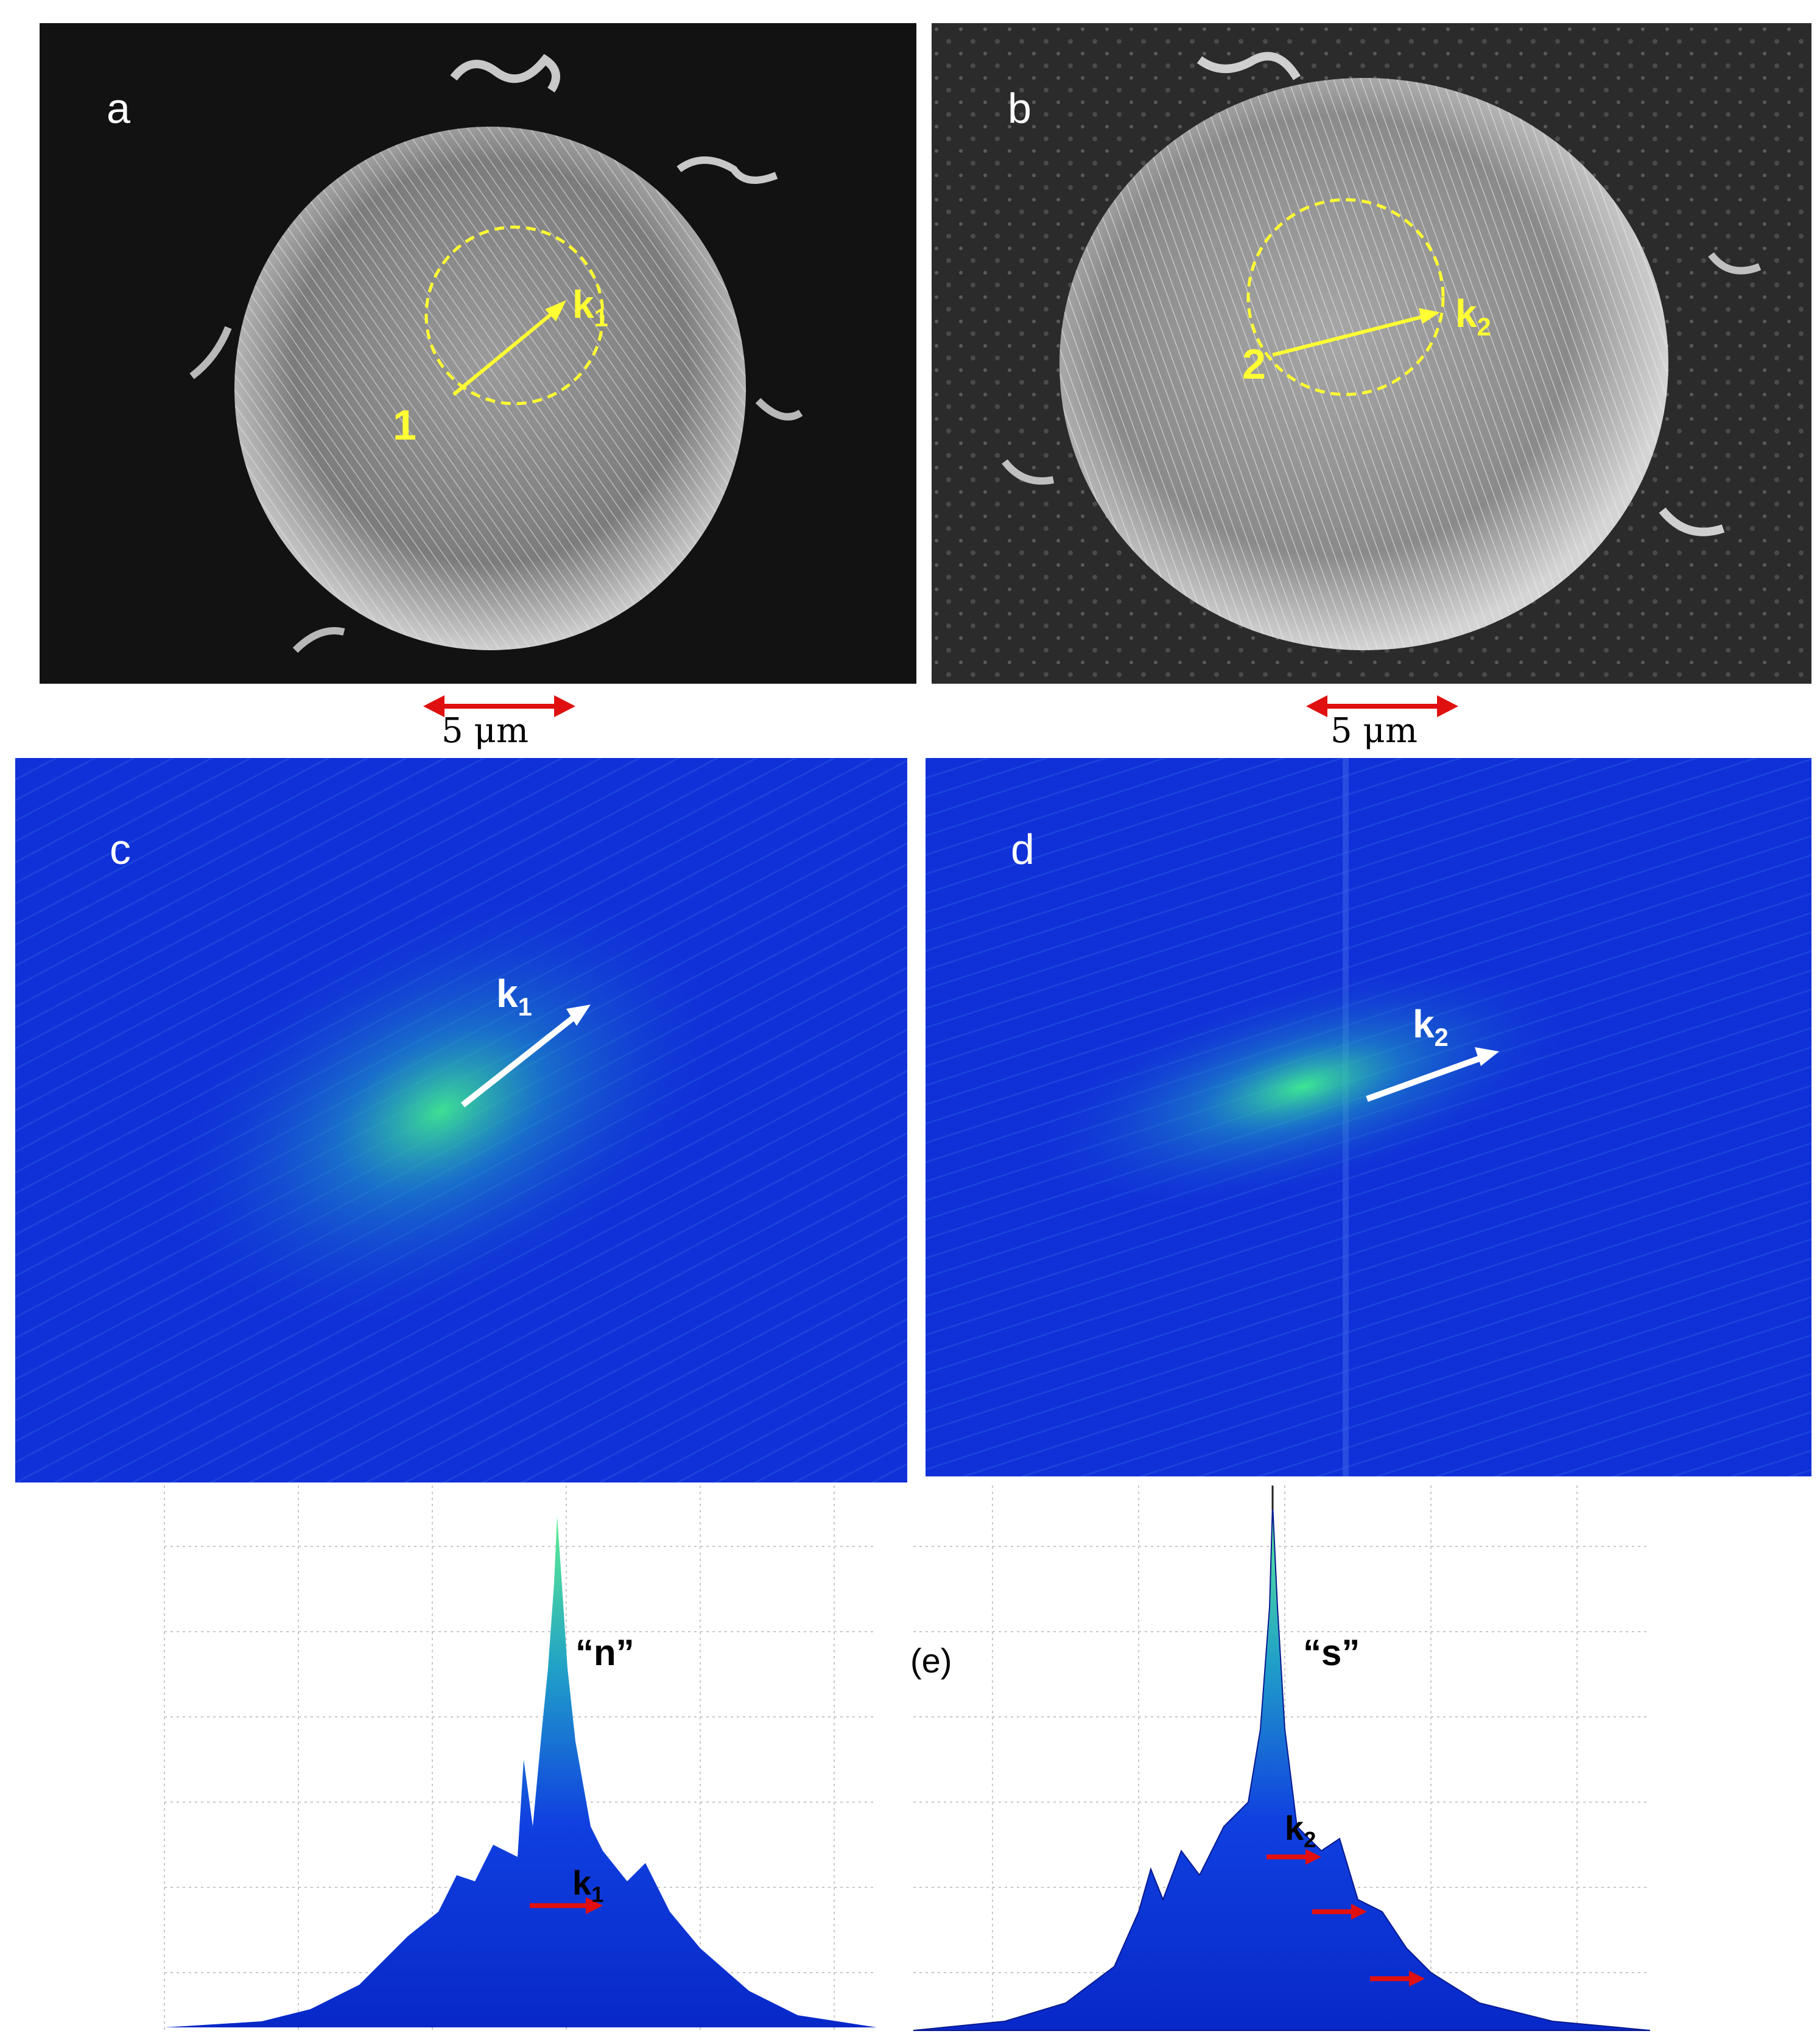 This screenshot has height=2042, width=1820. Describe the element at coordinates (590, 307) in the screenshot. I see `vector-label-k1: k1` at that location.